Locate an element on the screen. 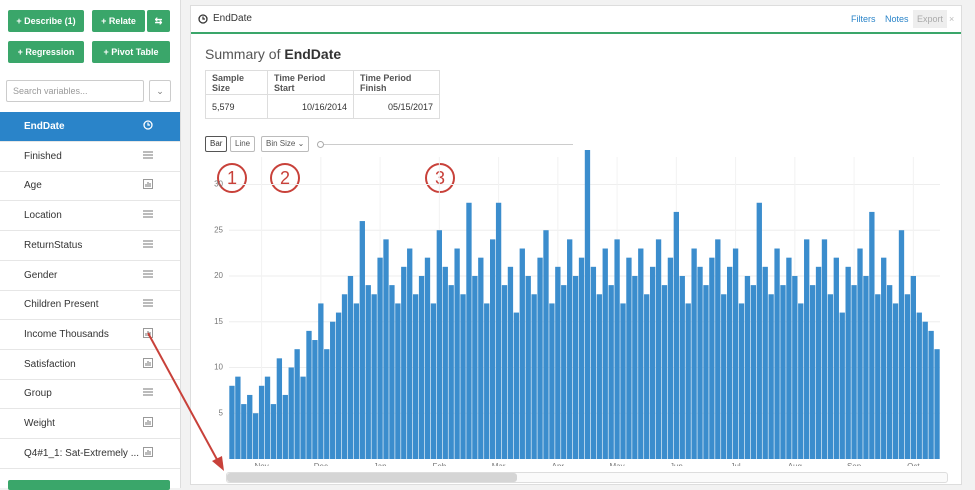  variable-name: EndDate is located at coordinates (44, 126).